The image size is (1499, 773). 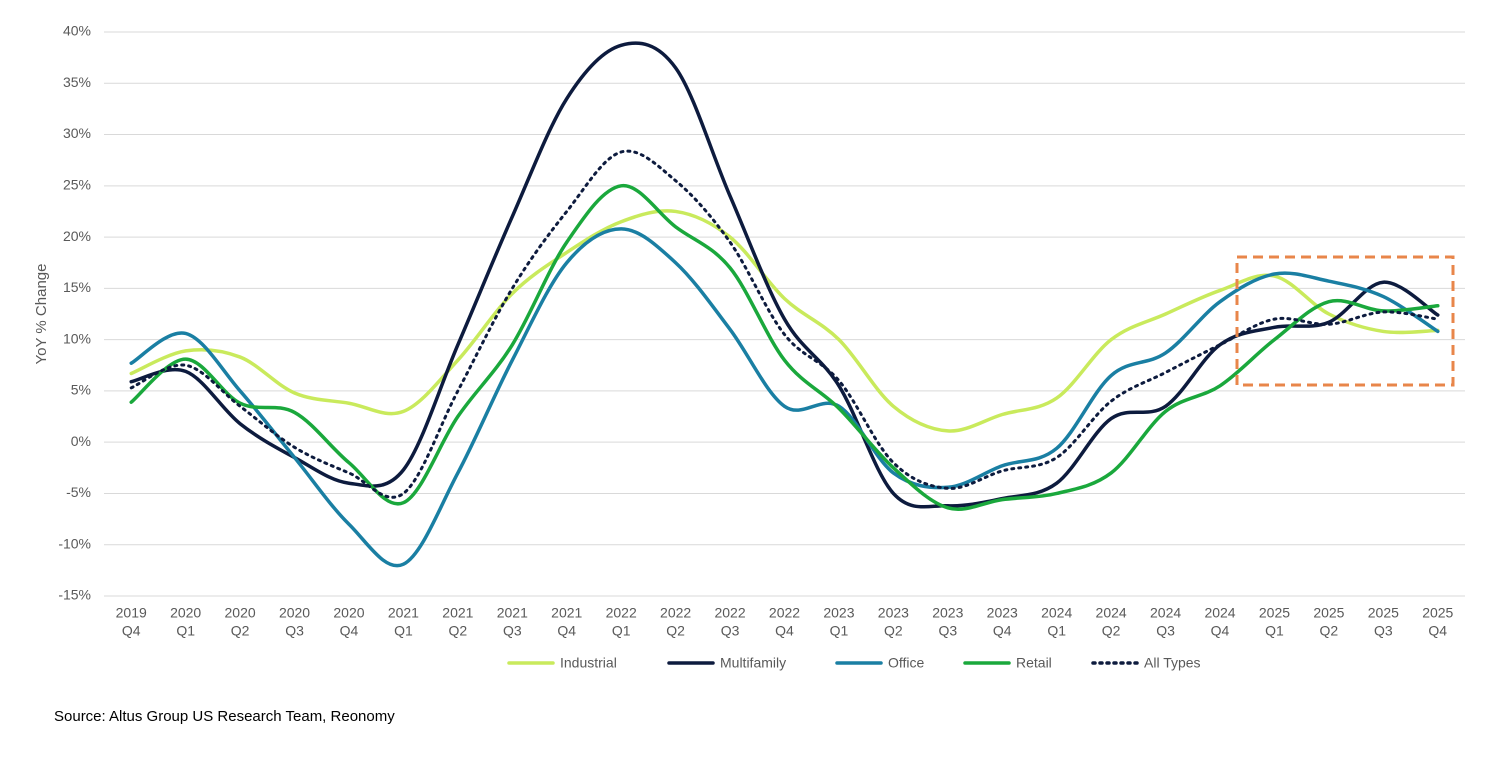 I want to click on y-tick-label: 40%, so click(x=77, y=31).